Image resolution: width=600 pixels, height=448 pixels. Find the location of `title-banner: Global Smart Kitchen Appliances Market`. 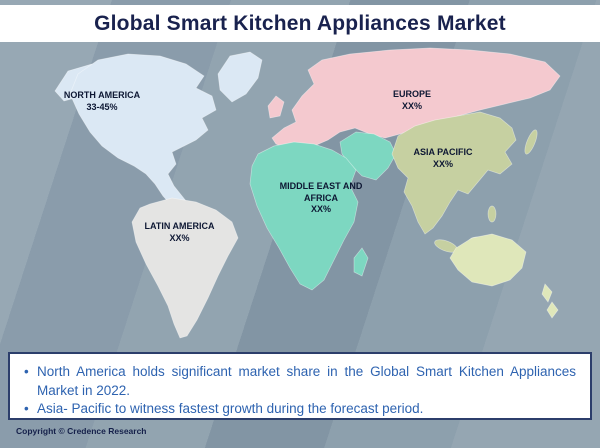

title-banner: Global Smart Kitchen Appliances Market is located at coordinates (300, 23).